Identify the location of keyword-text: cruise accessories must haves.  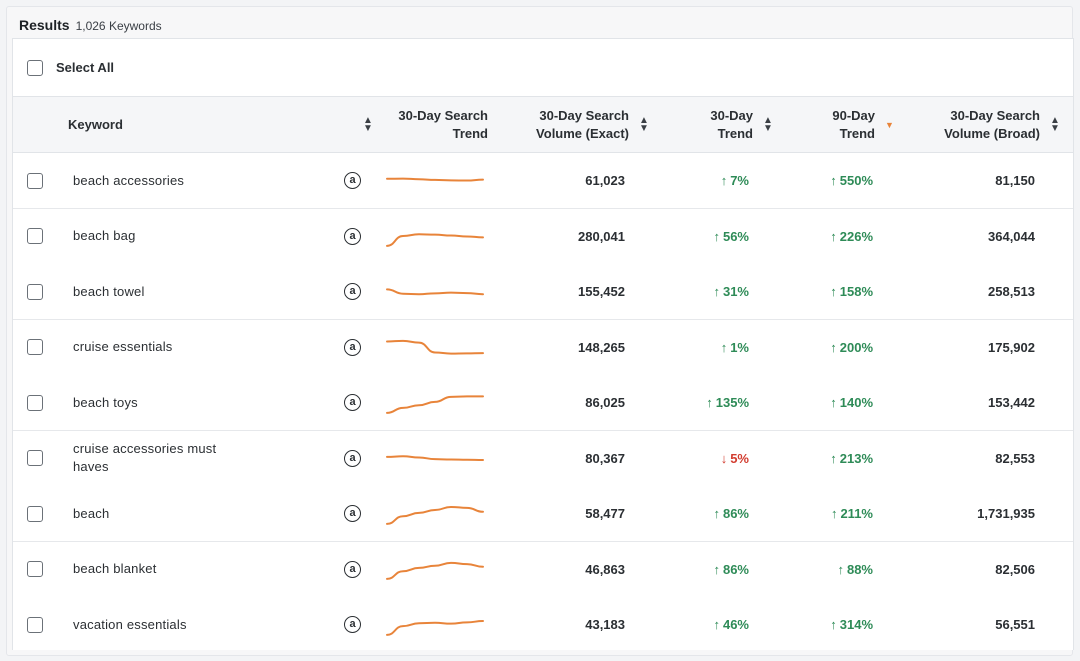
(145, 457).